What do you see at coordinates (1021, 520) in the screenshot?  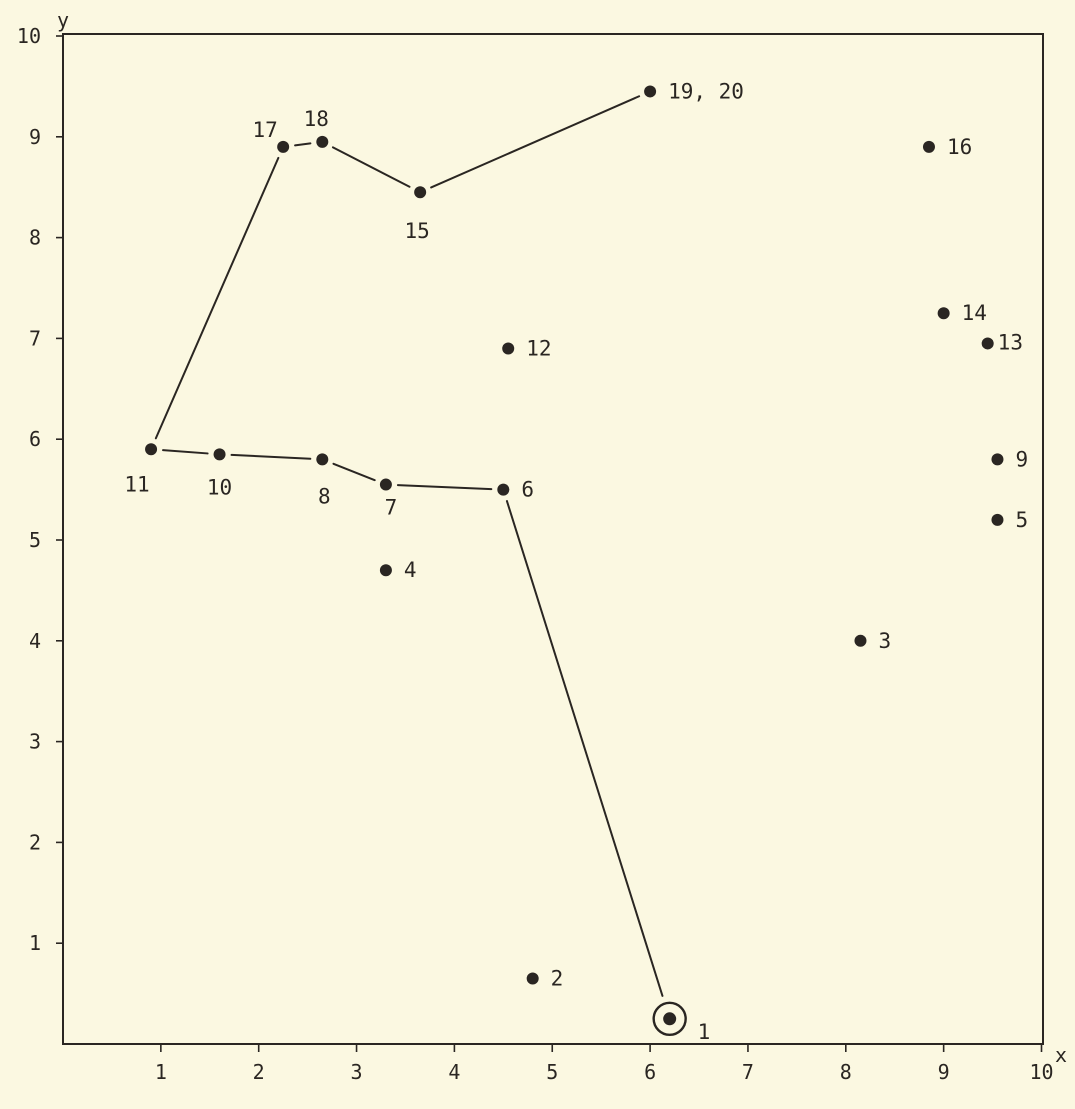 I see `point-5-label: 5` at bounding box center [1021, 520].